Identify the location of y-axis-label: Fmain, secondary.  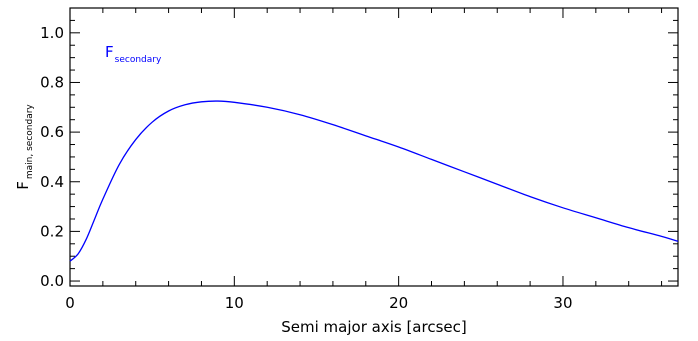
(24, 147).